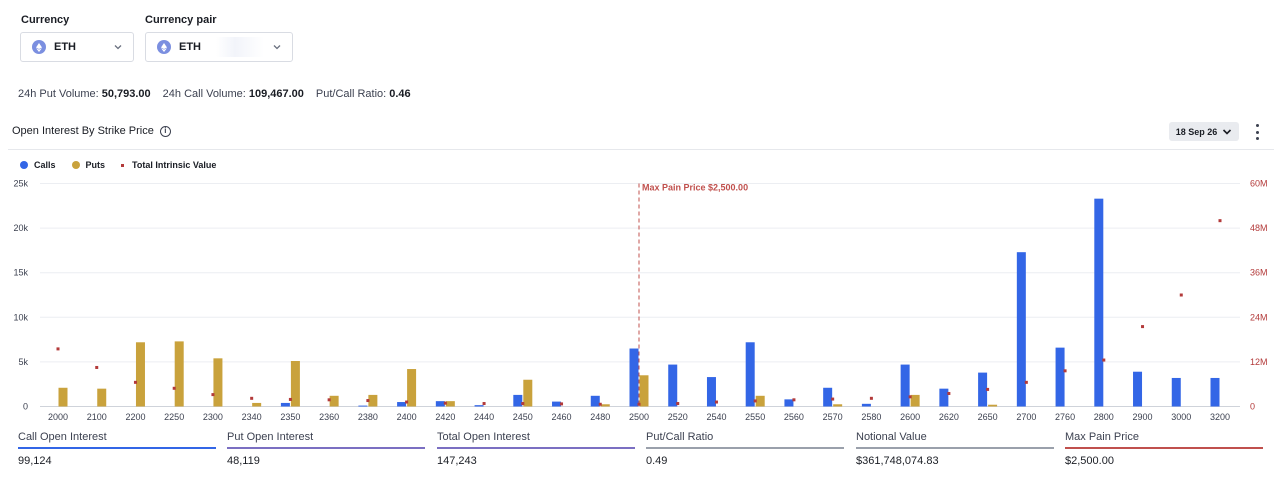 The width and height of the screenshot is (1280, 486). Describe the element at coordinates (1204, 131) in the screenshot. I see `expiry-date-dropdown: 18 Sep 26` at that location.